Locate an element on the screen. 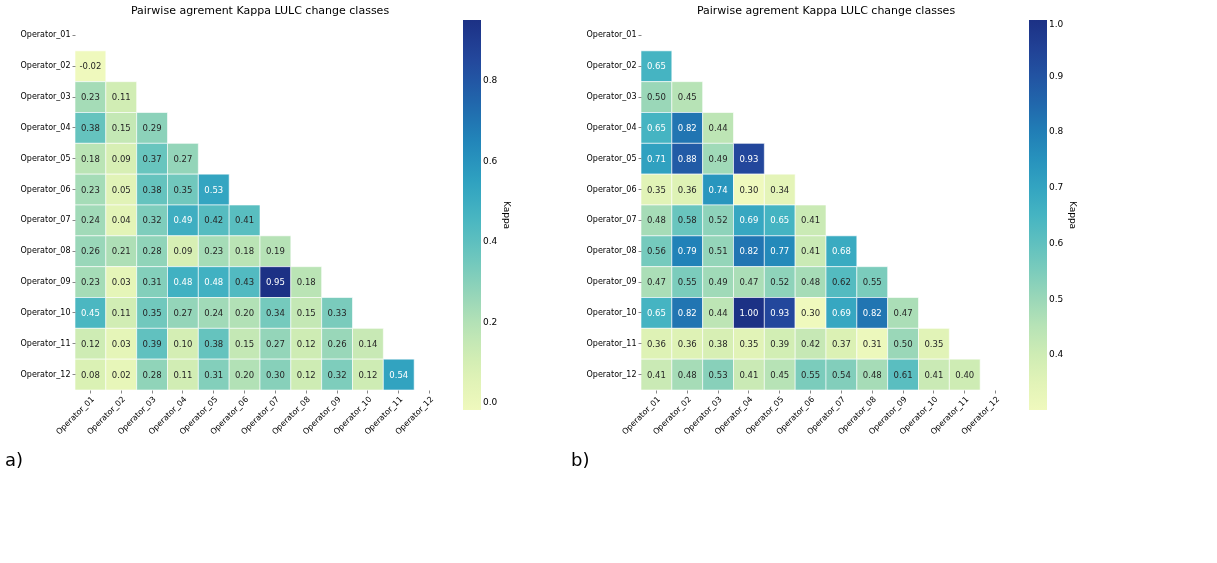  data-label: 0.18 is located at coordinates (90, 158).